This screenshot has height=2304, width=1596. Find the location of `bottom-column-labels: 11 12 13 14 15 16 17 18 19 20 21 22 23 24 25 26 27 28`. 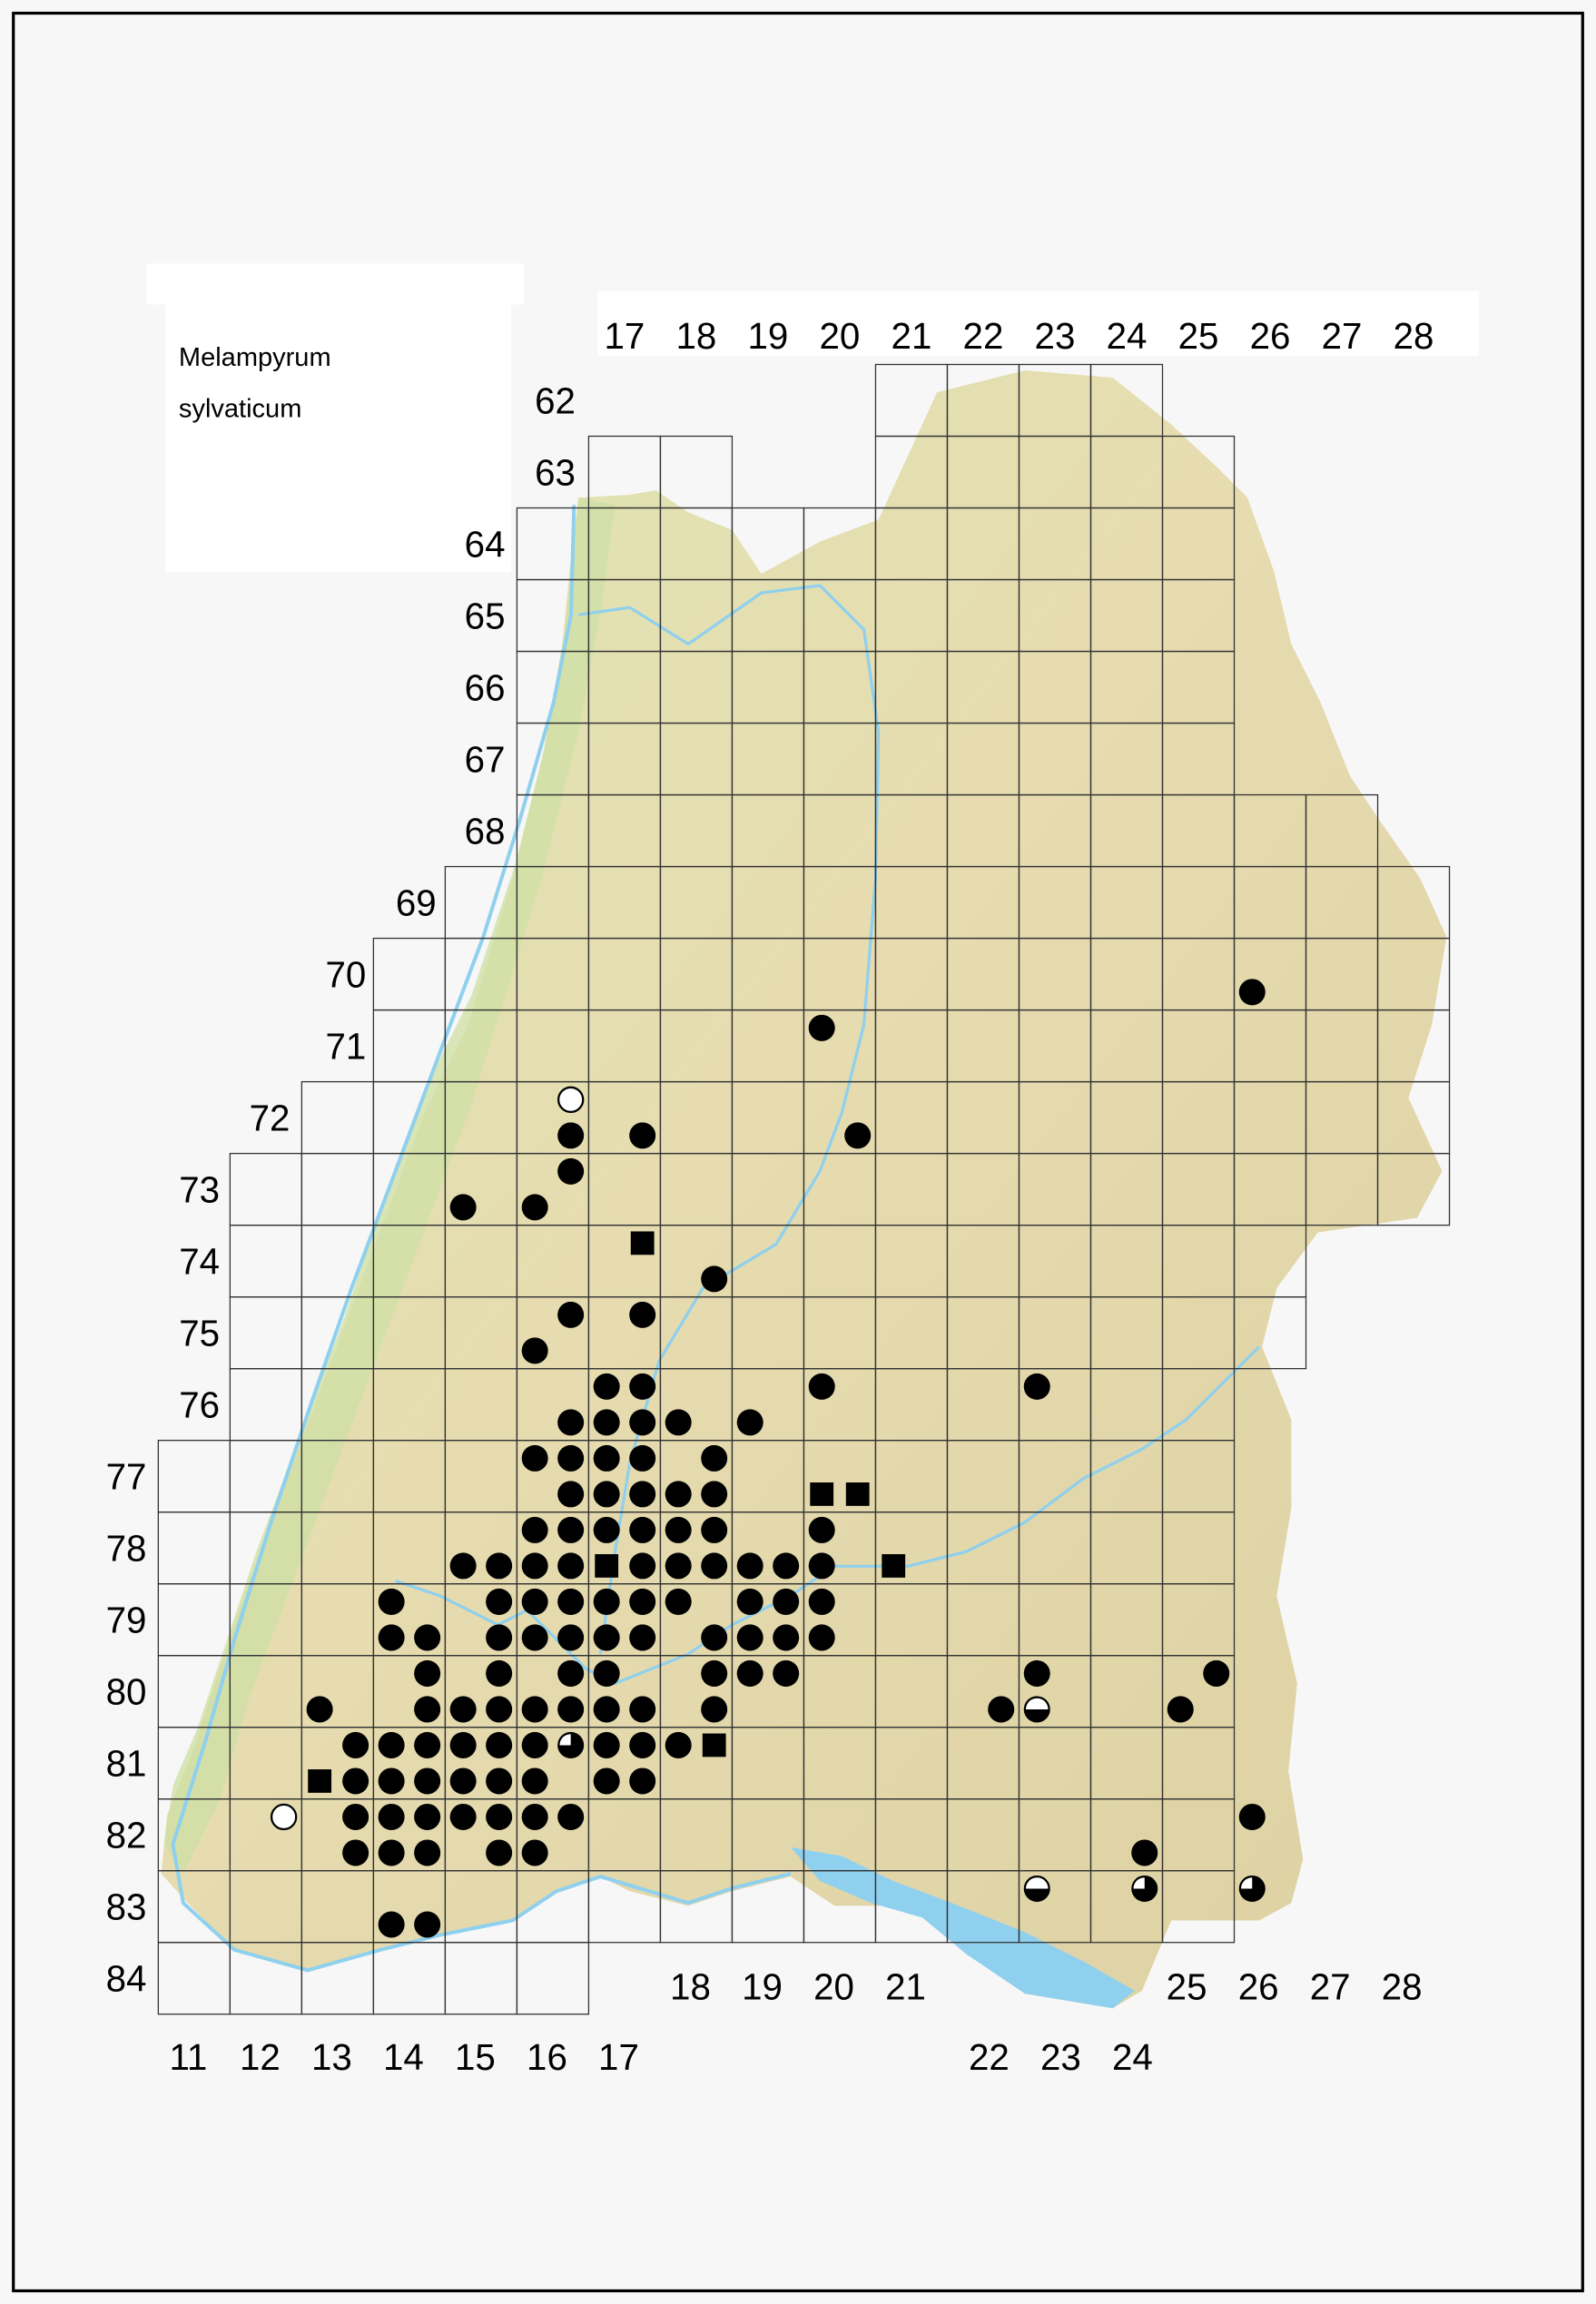

bottom-column-labels: 11 12 13 14 15 16 17 18 19 20 21 22 23 24 25 26 27 28 is located at coordinates (795, 2022).